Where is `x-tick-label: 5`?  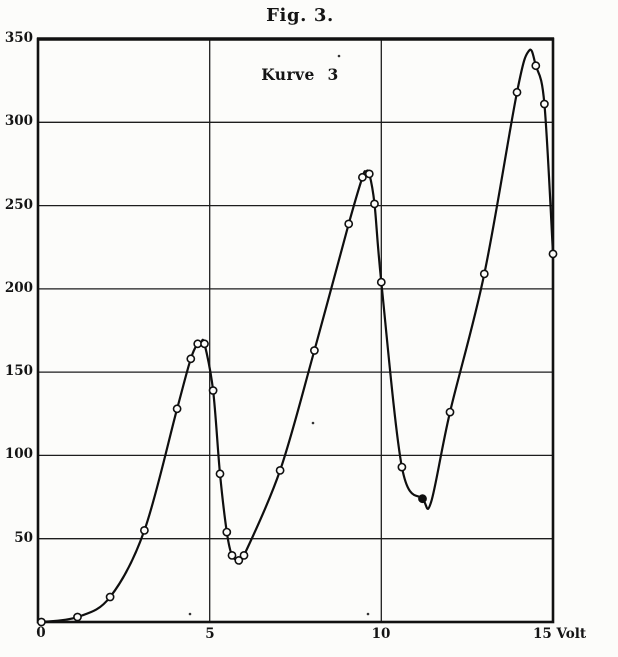 x-tick-label: 5 is located at coordinates (210, 634).